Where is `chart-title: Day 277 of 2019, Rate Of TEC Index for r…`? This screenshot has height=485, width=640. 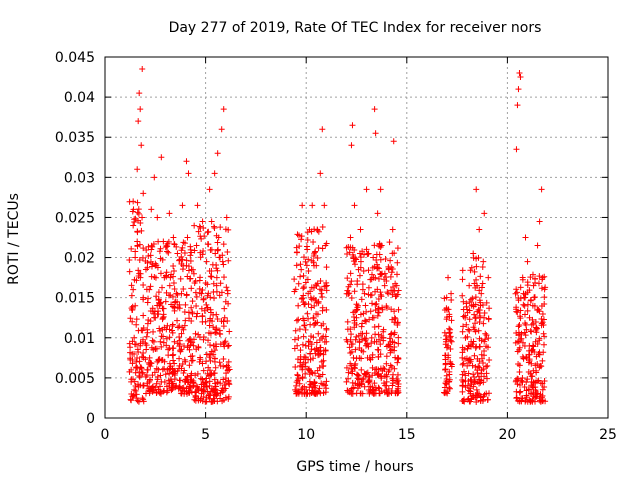
chart-title: Day 277 of 2019, Rate Of TEC Index for r… is located at coordinates (355, 28).